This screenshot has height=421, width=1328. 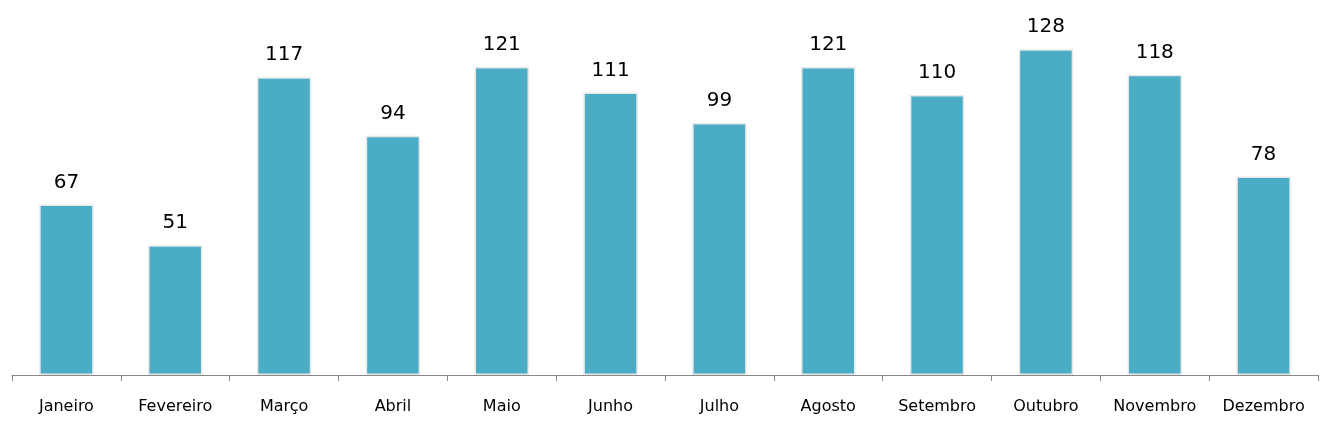 What do you see at coordinates (66, 180) in the screenshot?
I see `data-label: 67` at bounding box center [66, 180].